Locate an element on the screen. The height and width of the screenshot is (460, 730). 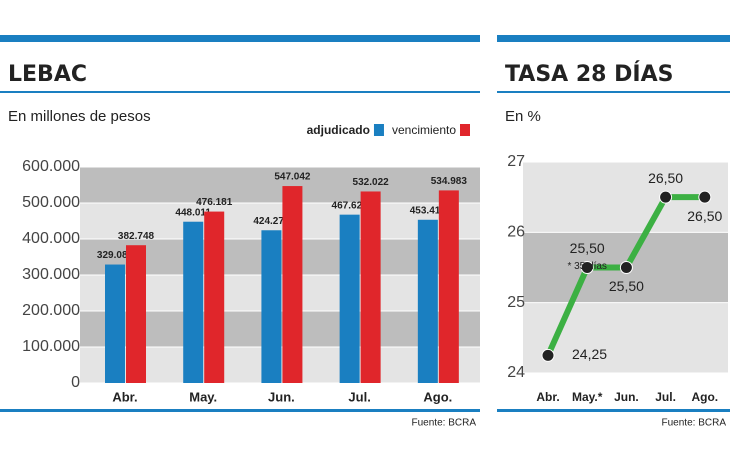
value-label: 467.623 is located at coordinates (350, 205).